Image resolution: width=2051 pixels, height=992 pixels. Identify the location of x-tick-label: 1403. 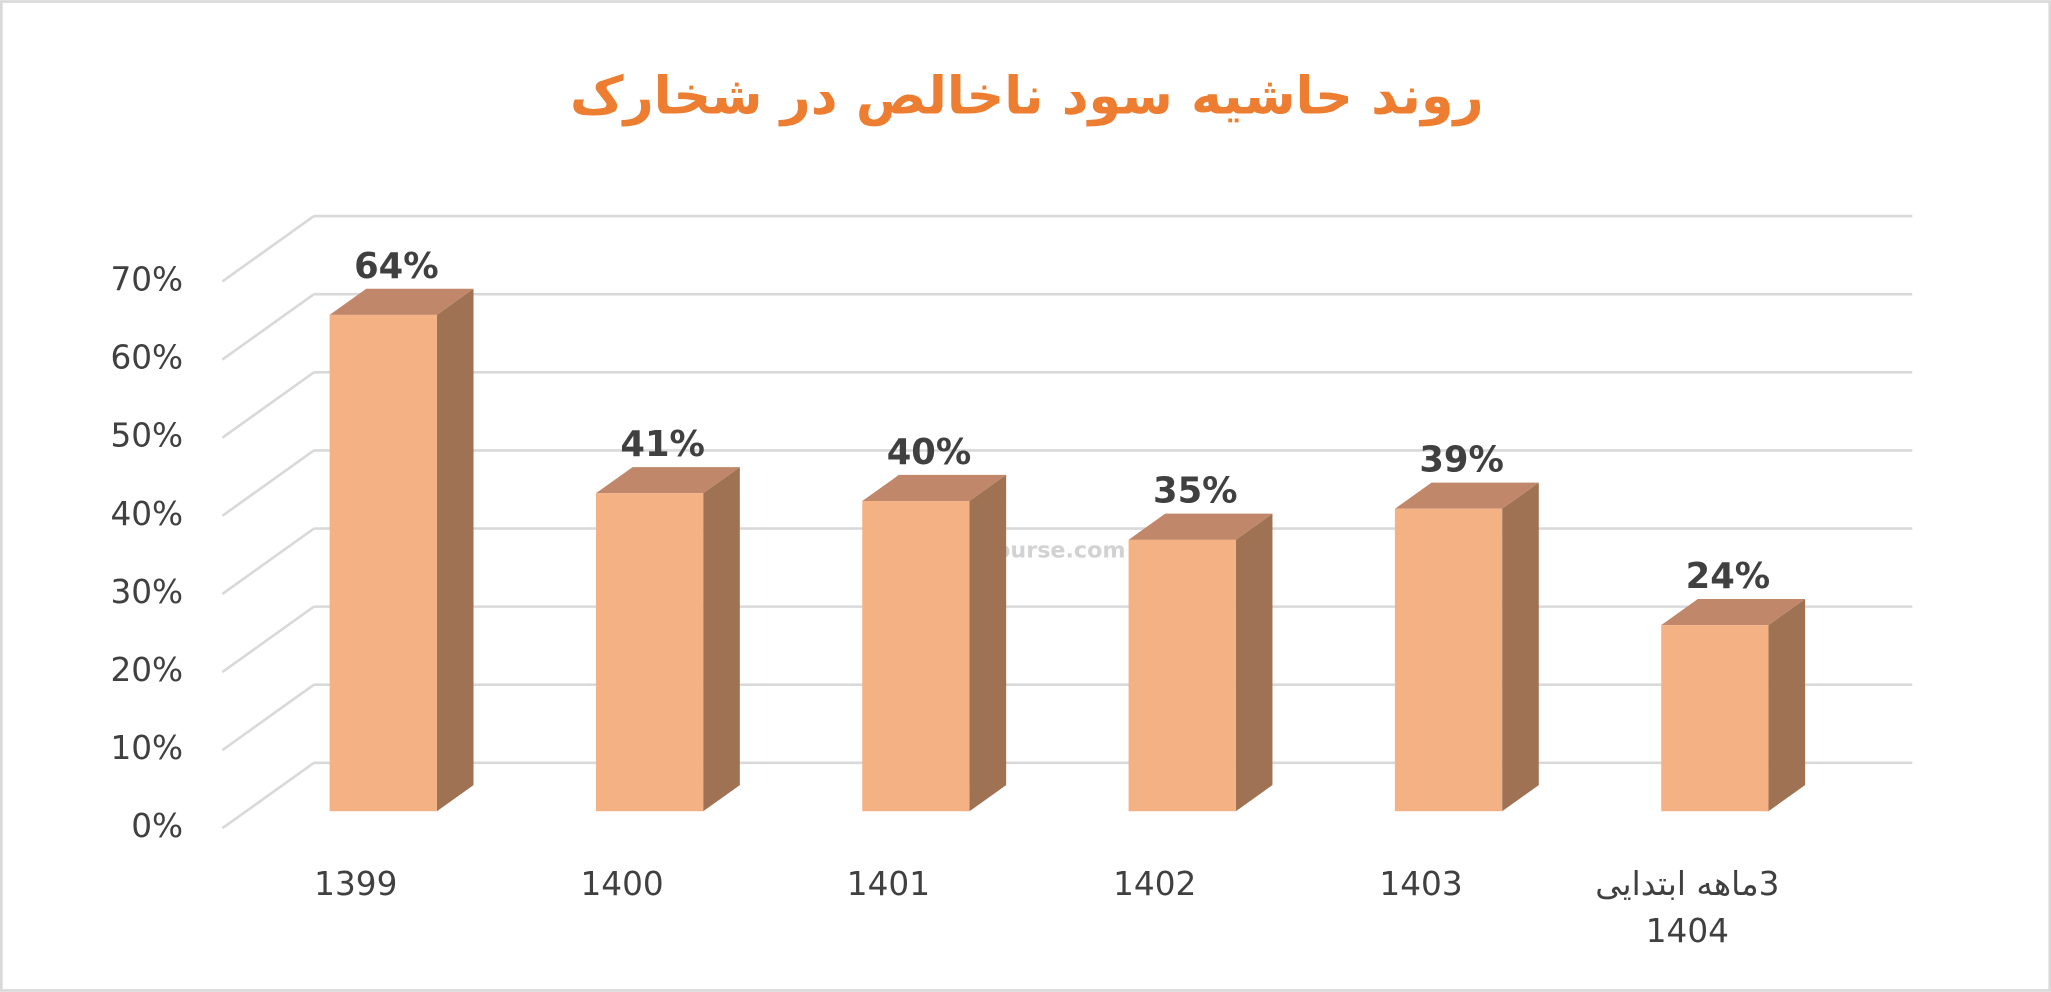
(1421, 883).